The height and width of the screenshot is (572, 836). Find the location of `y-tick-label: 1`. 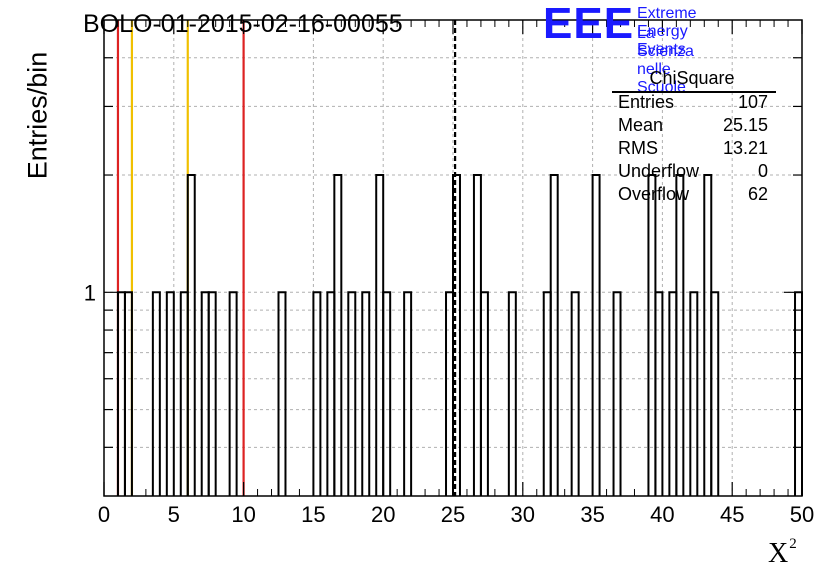

y-tick-label: 1 is located at coordinates (90, 292).